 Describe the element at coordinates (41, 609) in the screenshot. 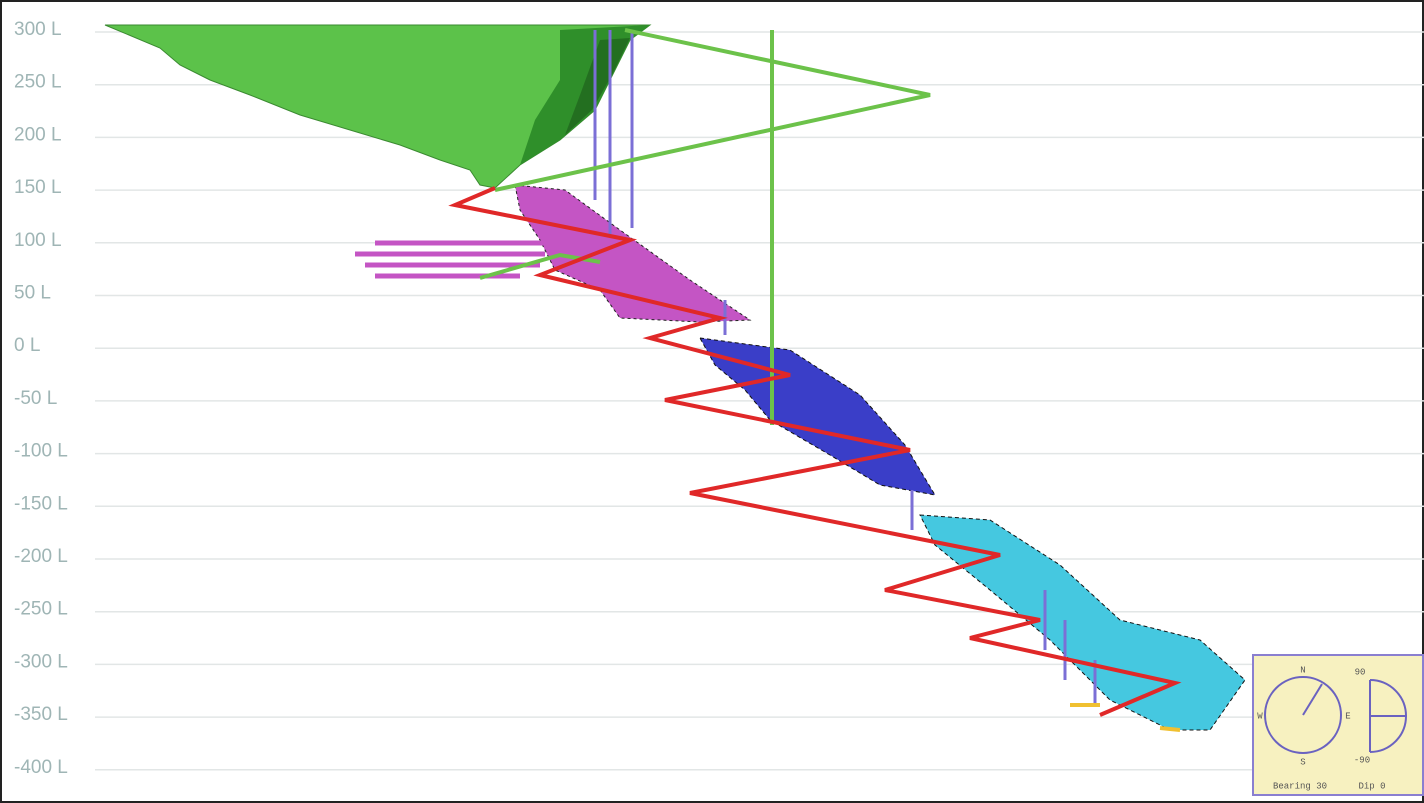

I see `level-label: -250 L` at that location.